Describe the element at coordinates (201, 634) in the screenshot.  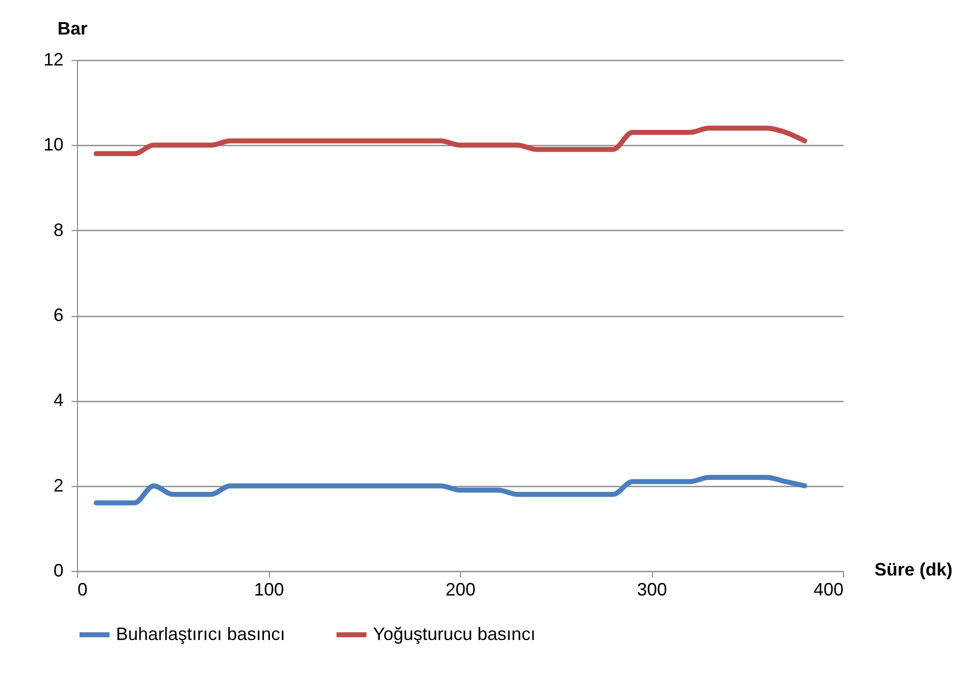
I see `legend-label: Buharlaştırıcı basıncı` at that location.